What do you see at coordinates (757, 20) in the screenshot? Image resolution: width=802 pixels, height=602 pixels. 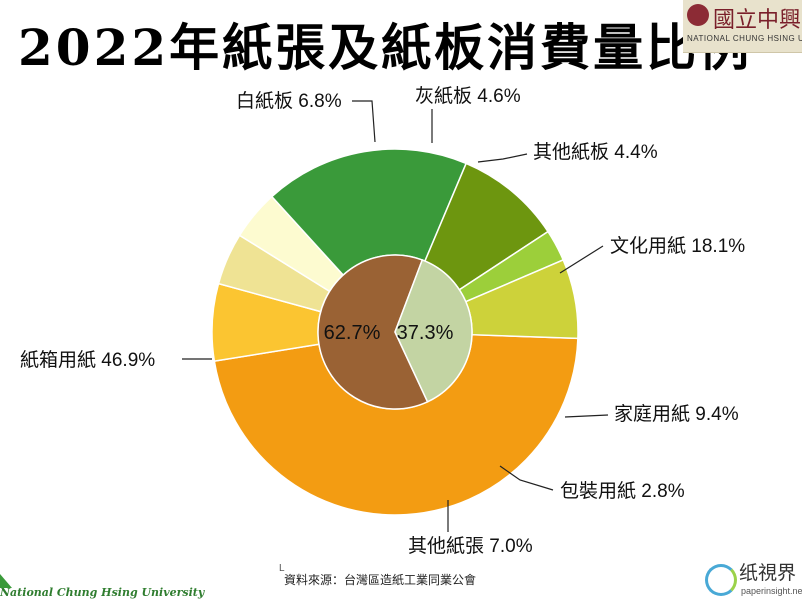 I see `university-logo-chinese: 國立中興大` at bounding box center [757, 20].